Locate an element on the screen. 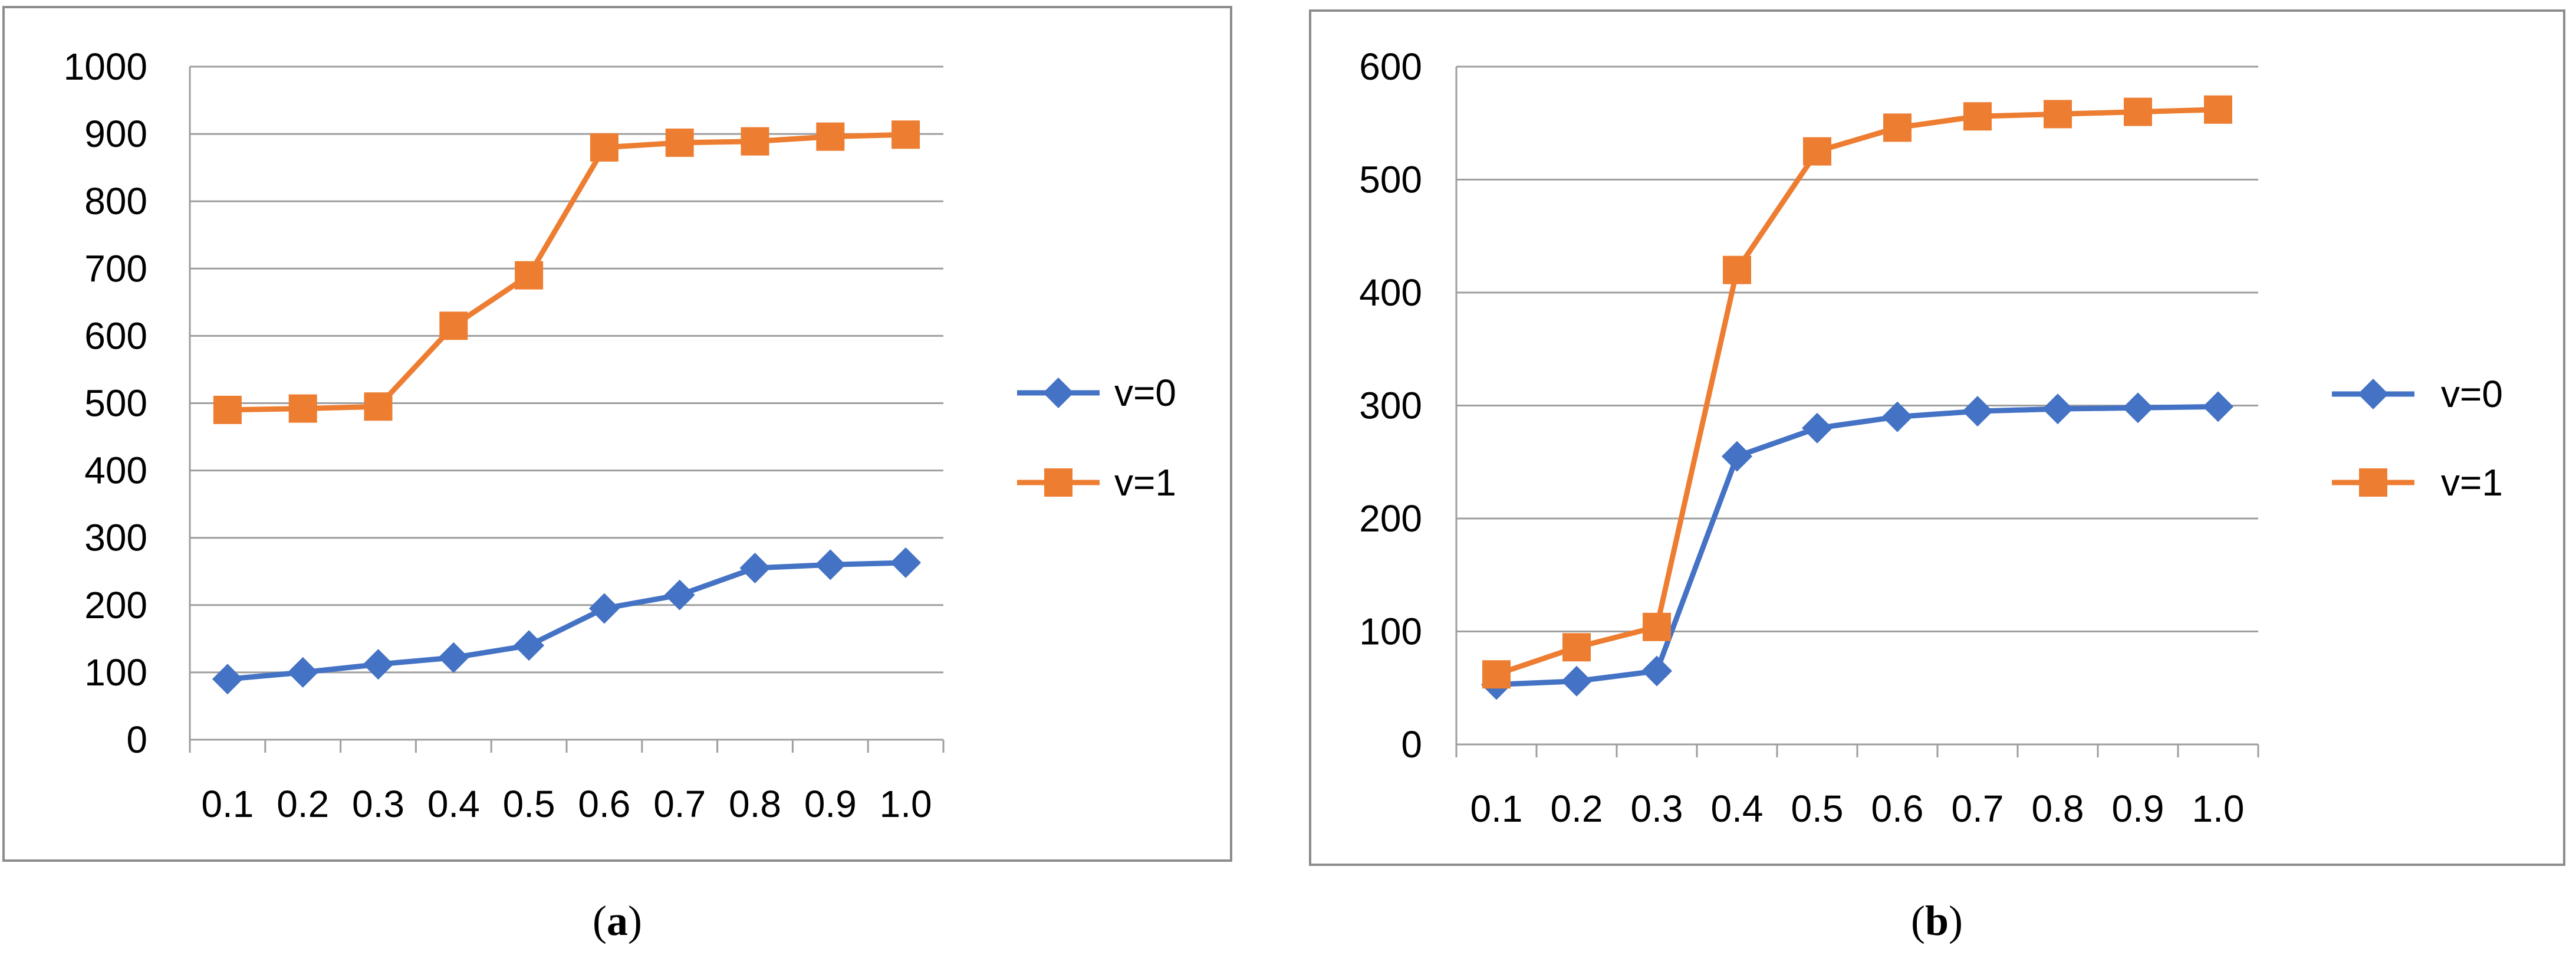 This screenshot has height=955, width=2576. y-tick-label: 900 is located at coordinates (116, 134).